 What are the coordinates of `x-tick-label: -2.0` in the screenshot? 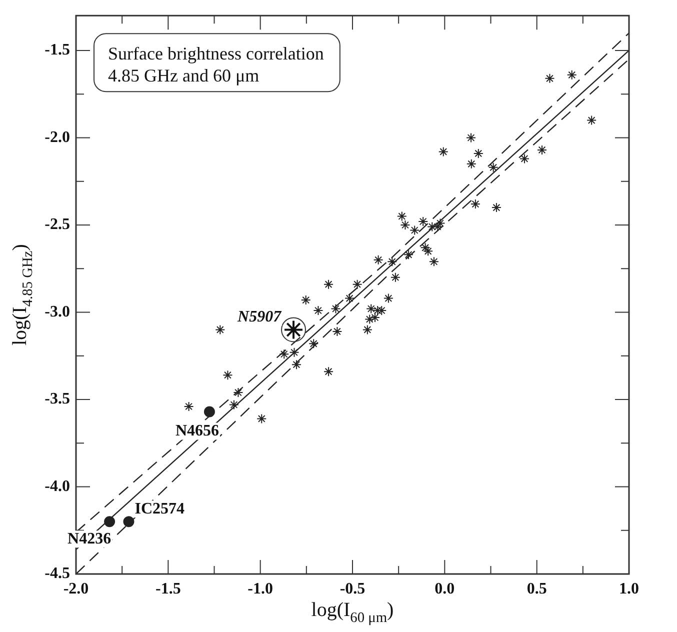 It's located at (76, 589).